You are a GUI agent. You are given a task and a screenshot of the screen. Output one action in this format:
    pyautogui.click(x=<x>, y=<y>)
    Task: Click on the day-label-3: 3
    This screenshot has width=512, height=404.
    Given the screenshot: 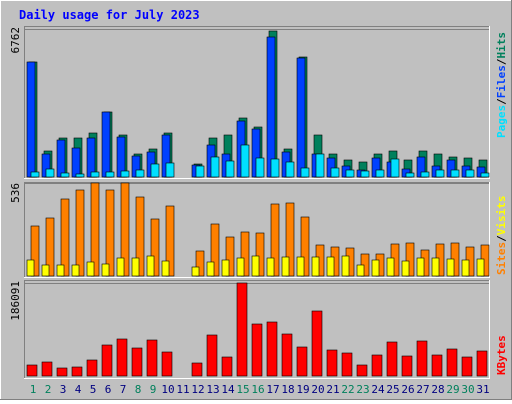 What is the action you would take?
    pyautogui.click(x=63, y=389)
    